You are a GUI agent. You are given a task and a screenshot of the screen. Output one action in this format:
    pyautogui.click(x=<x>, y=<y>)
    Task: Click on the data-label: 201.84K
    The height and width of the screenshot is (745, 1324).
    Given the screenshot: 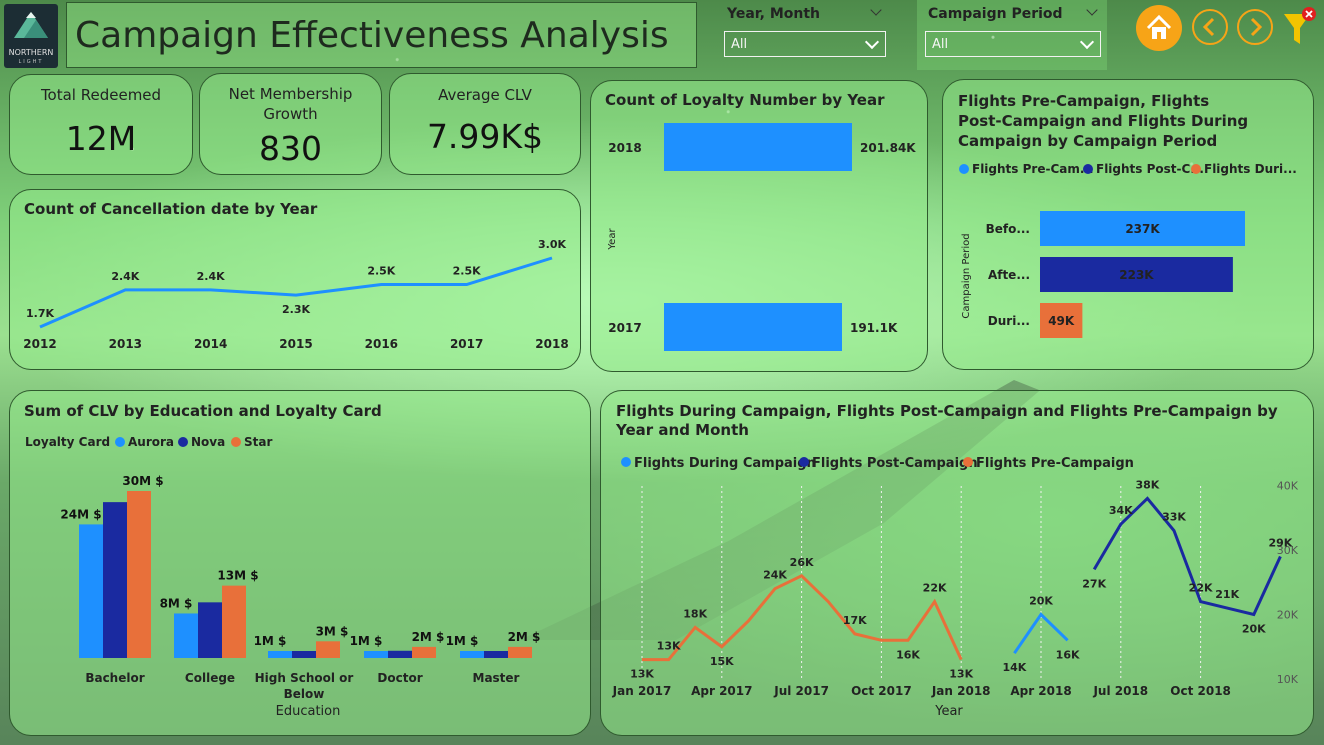 What is the action you would take?
    pyautogui.click(x=888, y=148)
    